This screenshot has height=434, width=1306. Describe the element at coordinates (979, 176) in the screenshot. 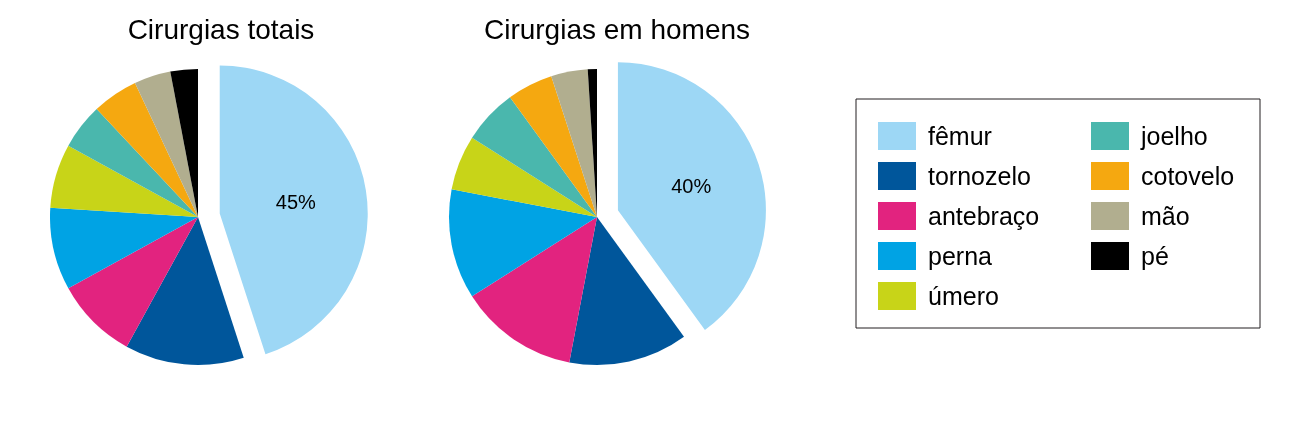

I see `legend-label: tornozelo` at that location.